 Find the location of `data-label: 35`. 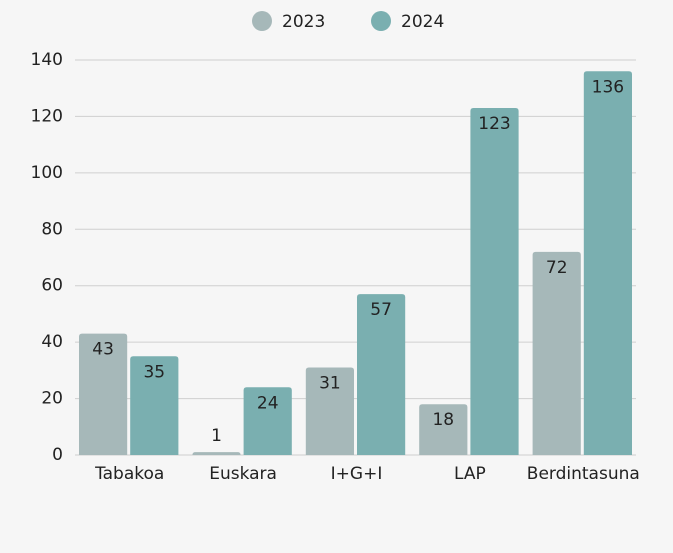

data-label: 35 is located at coordinates (154, 372).